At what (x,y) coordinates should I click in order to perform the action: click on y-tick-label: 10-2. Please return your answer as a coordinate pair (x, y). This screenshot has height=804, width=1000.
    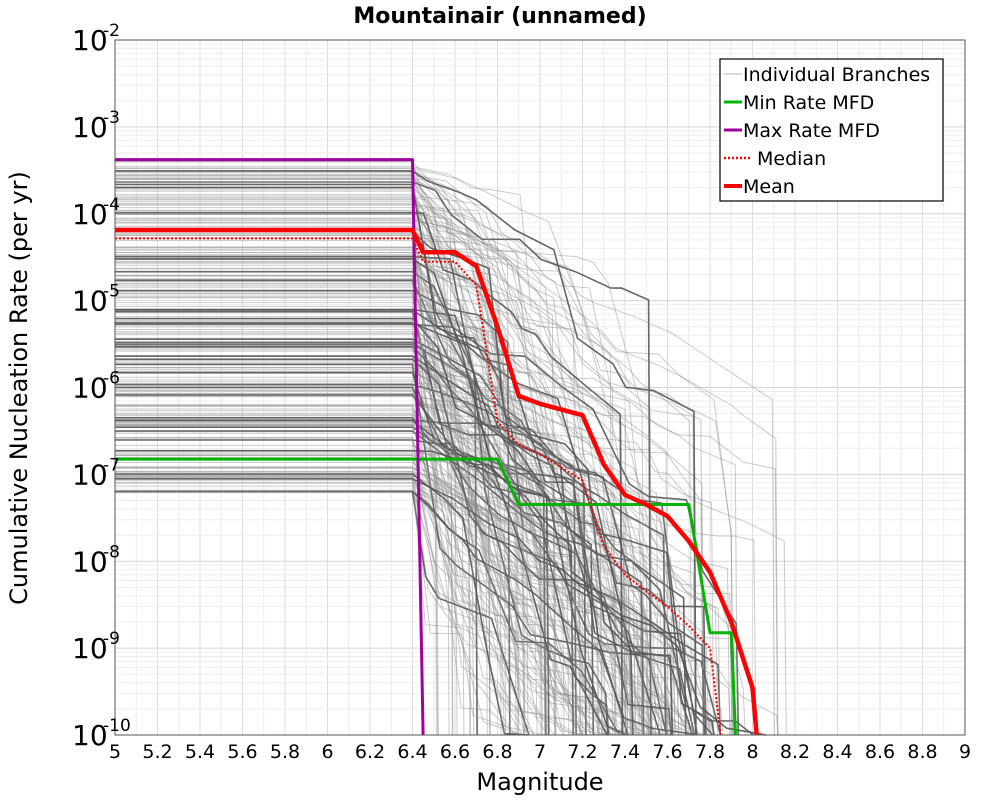
    Looking at the image, I should click on (96, 39).